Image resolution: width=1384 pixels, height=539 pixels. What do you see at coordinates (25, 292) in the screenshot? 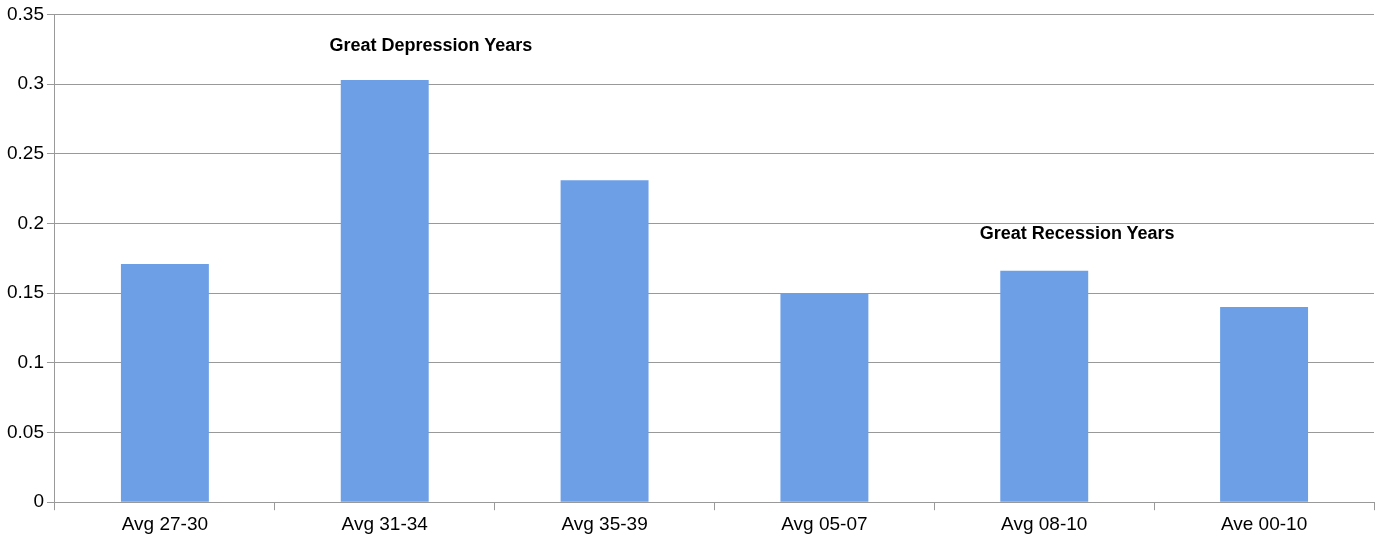
I see `y-tick-label: 0.15` at bounding box center [25, 292].